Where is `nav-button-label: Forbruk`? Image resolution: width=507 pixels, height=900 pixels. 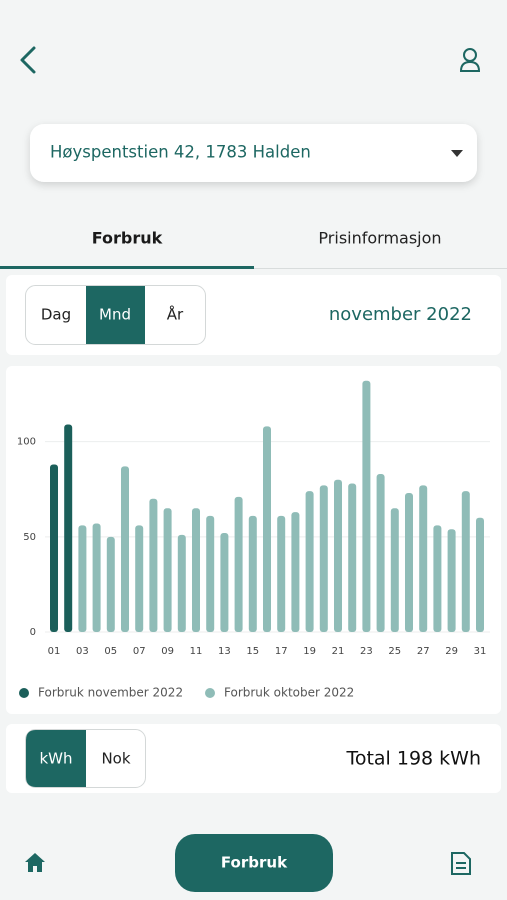
nav-button-label: Forbruk is located at coordinates (254, 863).